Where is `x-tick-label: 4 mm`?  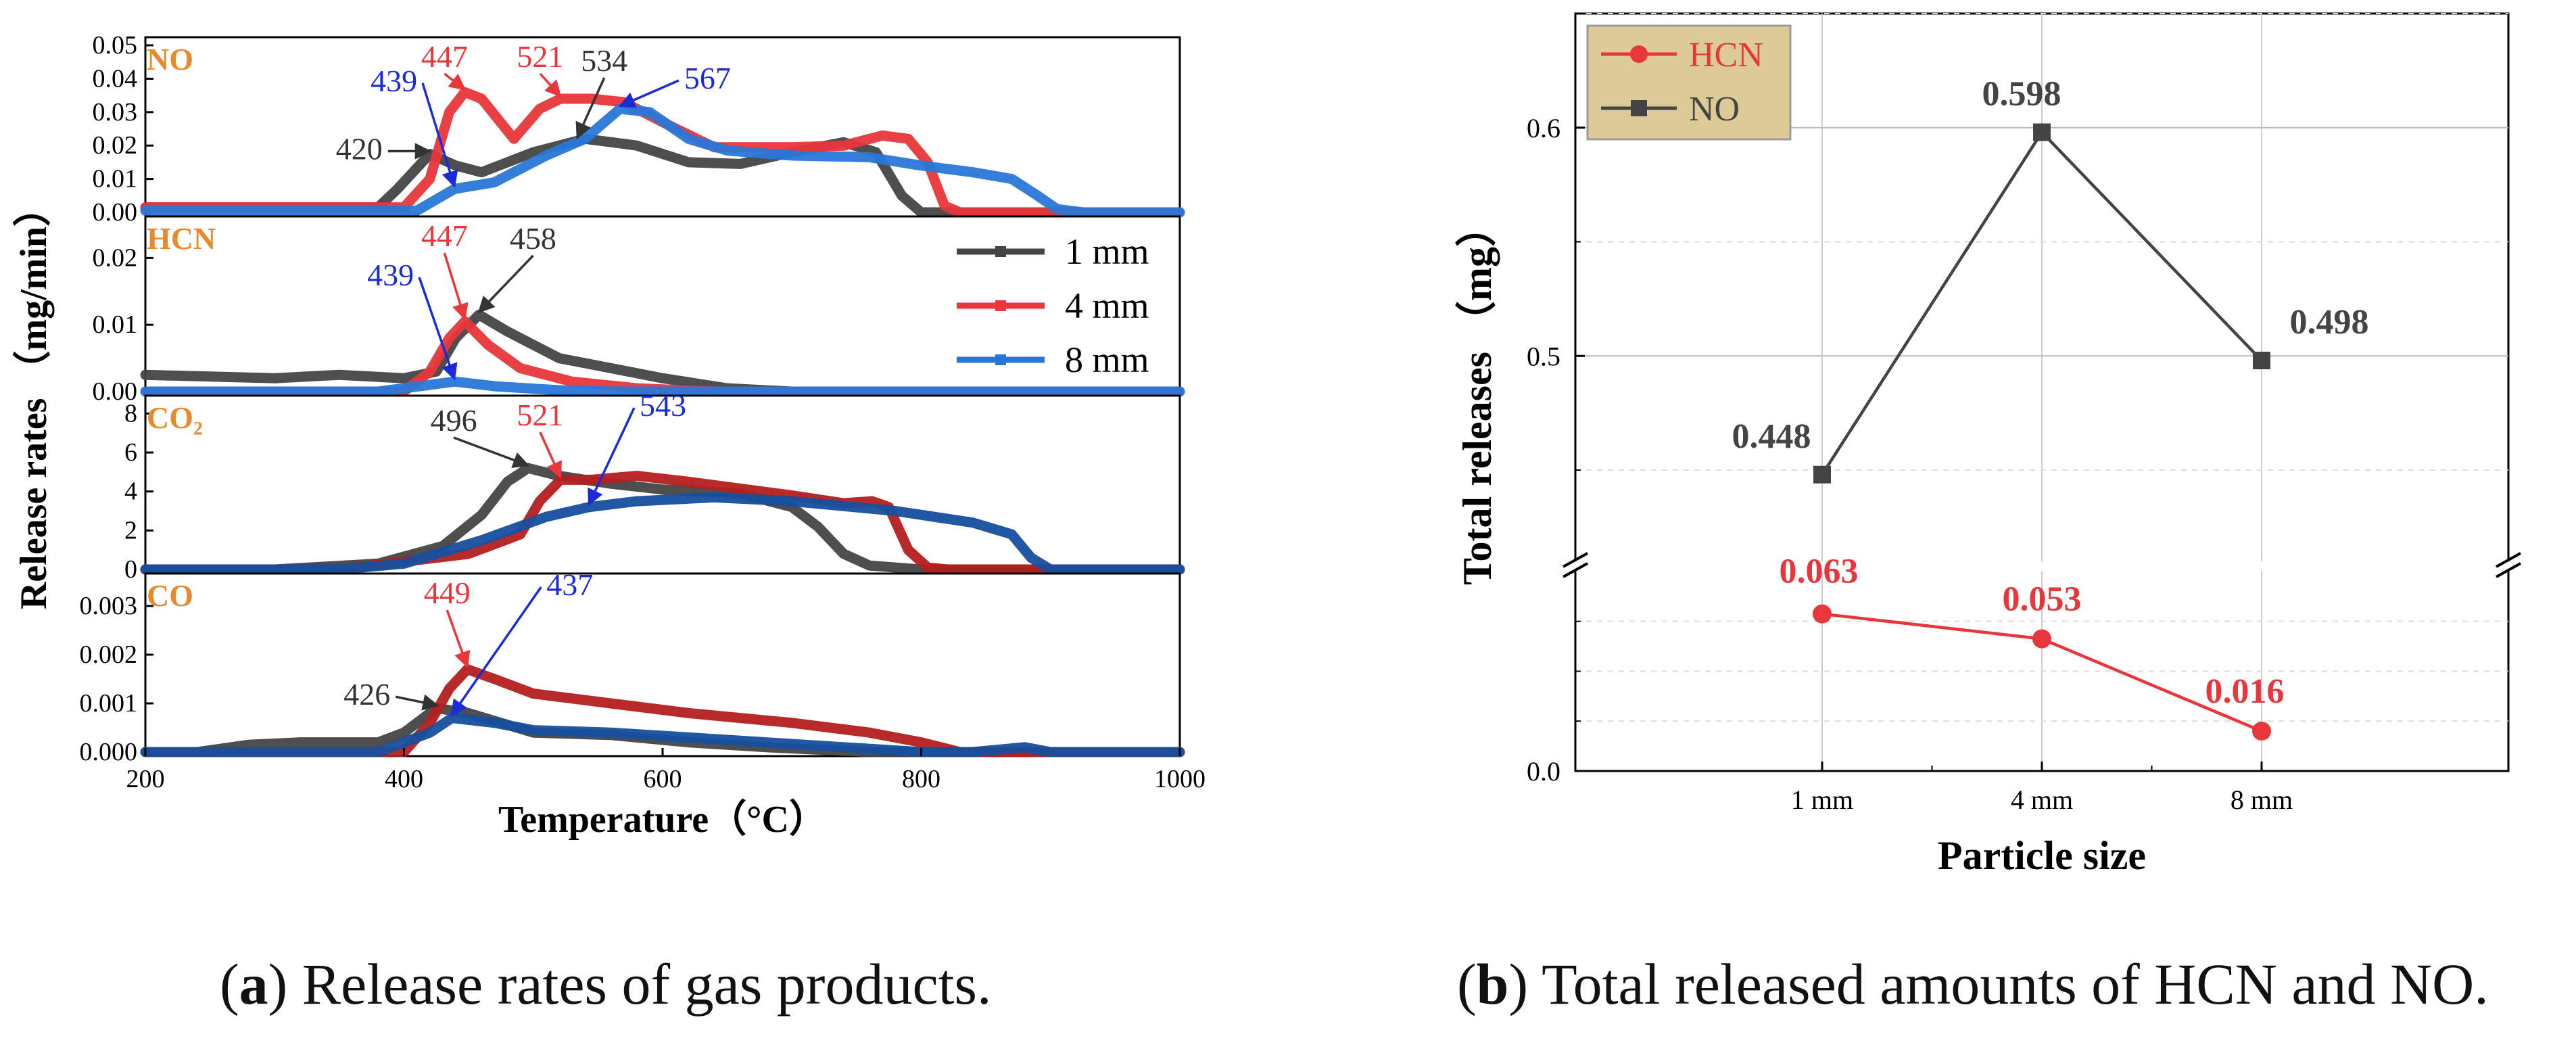 x-tick-label: 4 mm is located at coordinates (2042, 800).